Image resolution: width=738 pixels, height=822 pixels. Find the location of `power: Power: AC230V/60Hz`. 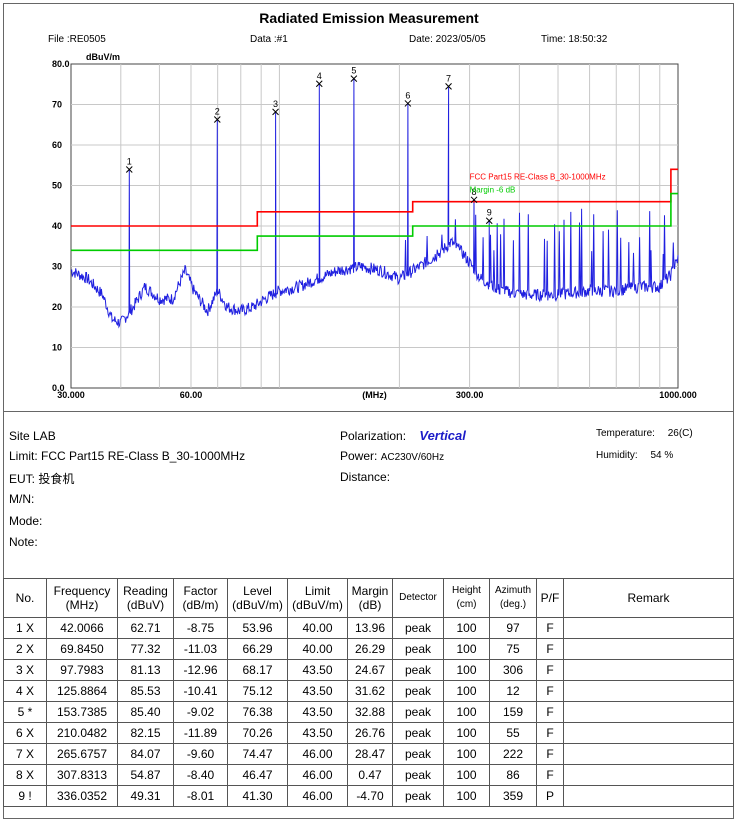

power: Power: AC230V/60Hz is located at coordinates (392, 456).